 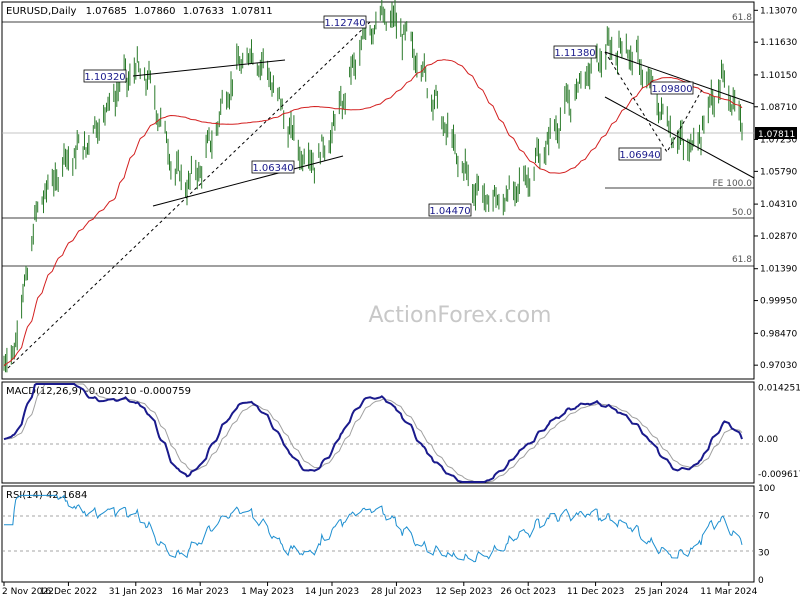 I want to click on fib-level-label-61-lower: 61.8, so click(x=742, y=260).